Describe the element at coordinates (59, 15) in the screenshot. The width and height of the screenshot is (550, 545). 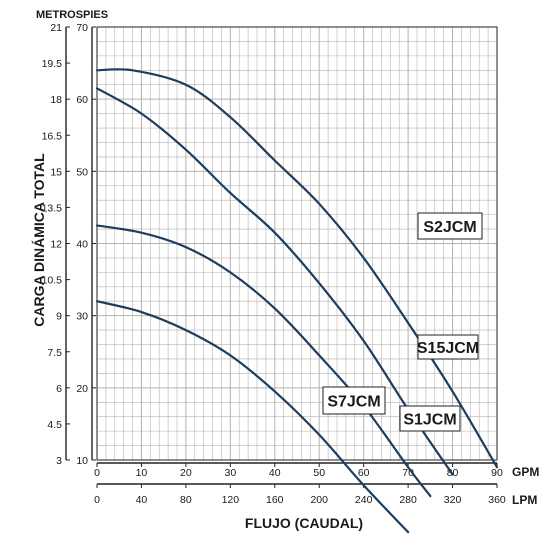
I see `y-left-unit-label: METROS` at that location.